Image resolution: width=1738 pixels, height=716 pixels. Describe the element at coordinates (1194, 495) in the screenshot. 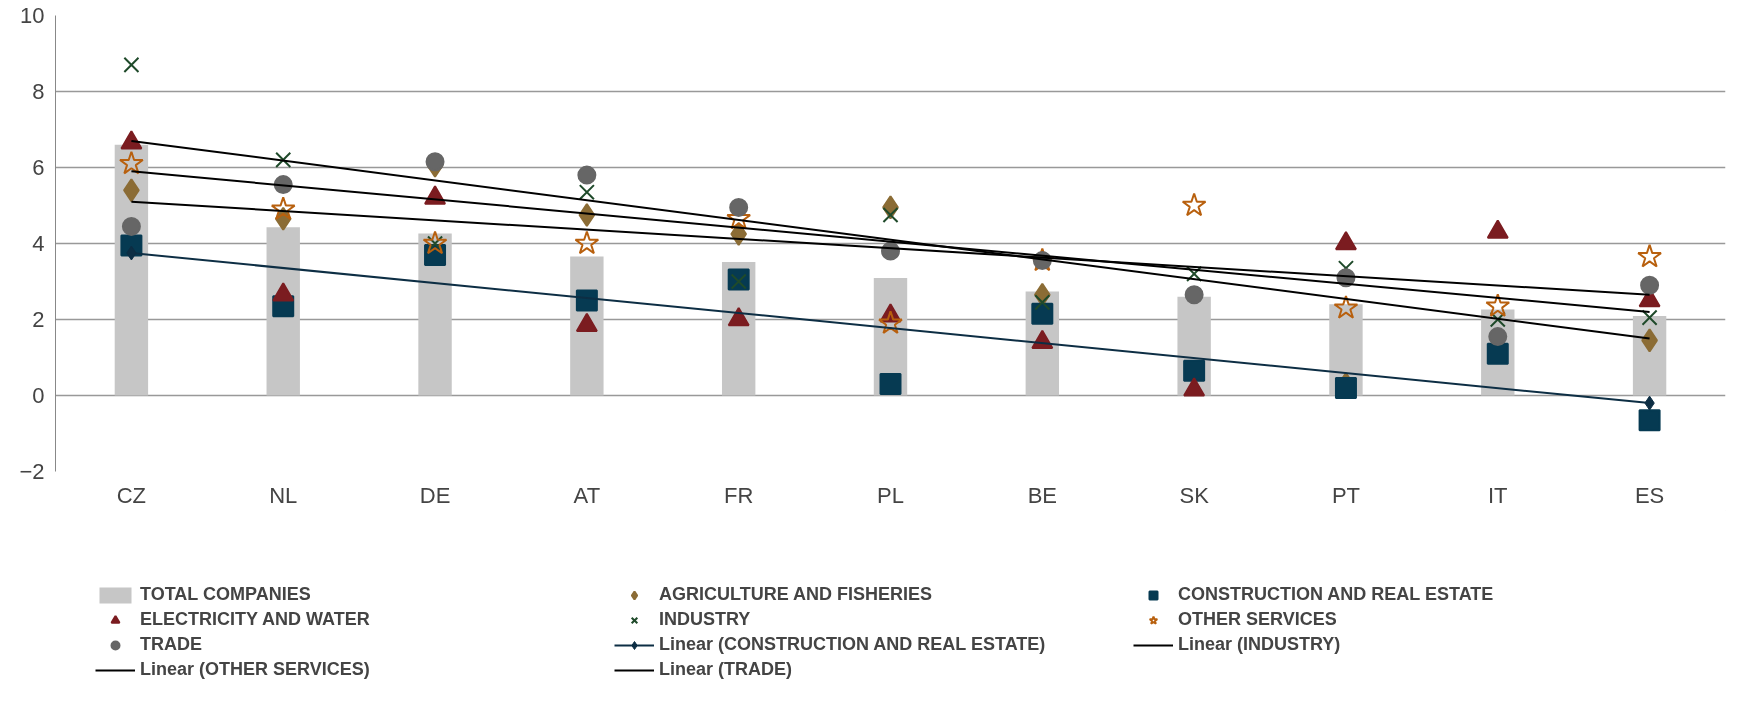

I see `x-tick-label: SK` at that location.